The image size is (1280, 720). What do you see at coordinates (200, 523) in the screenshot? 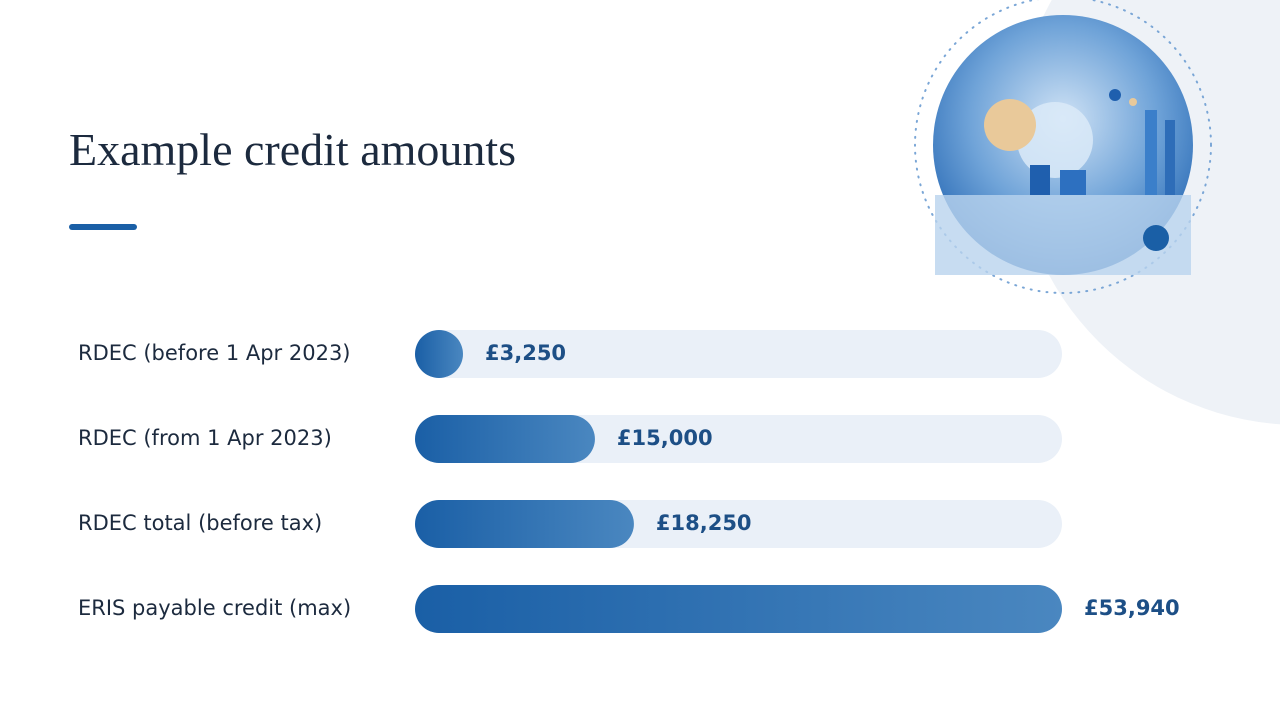
I see `category-label: RDEC total (before tax)` at bounding box center [200, 523].